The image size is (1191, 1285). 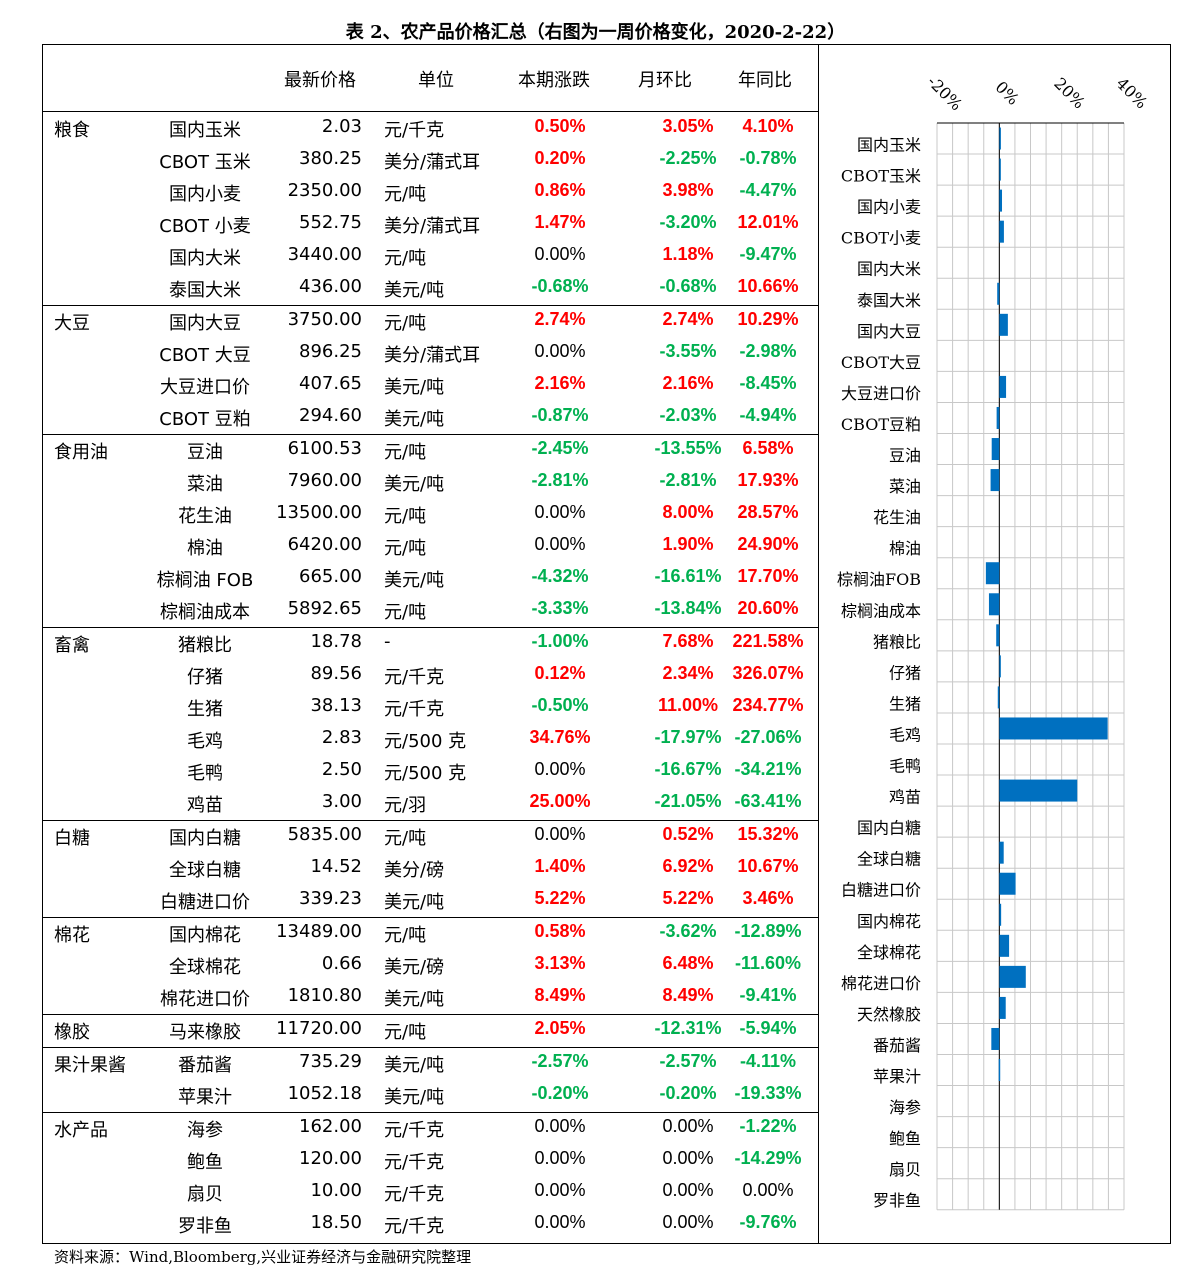 What do you see at coordinates (881, 983) in the screenshot?
I see `category-label: 棉花进口价` at bounding box center [881, 983].